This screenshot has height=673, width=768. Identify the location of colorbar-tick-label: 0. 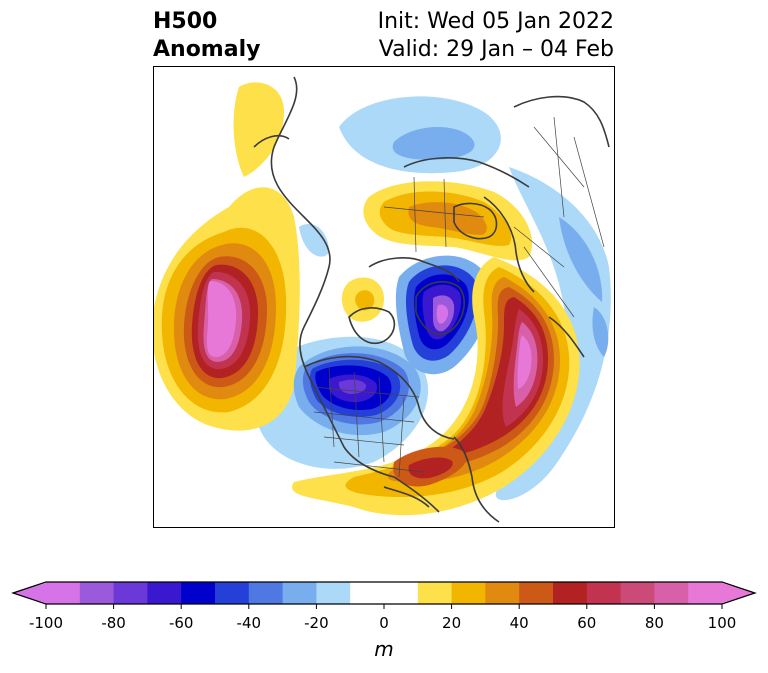
(384, 623).